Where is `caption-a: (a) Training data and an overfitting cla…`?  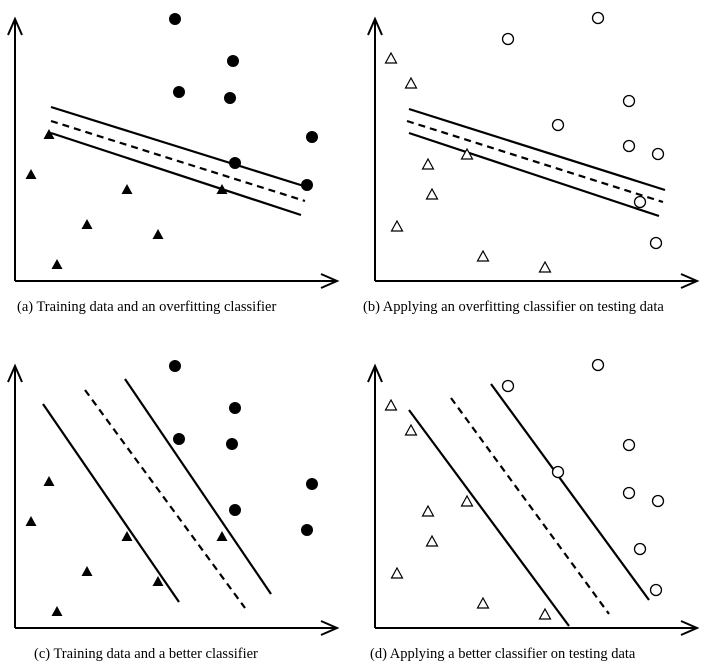
caption-a: (a) Training data and an overfitting cla… is located at coordinates (147, 307).